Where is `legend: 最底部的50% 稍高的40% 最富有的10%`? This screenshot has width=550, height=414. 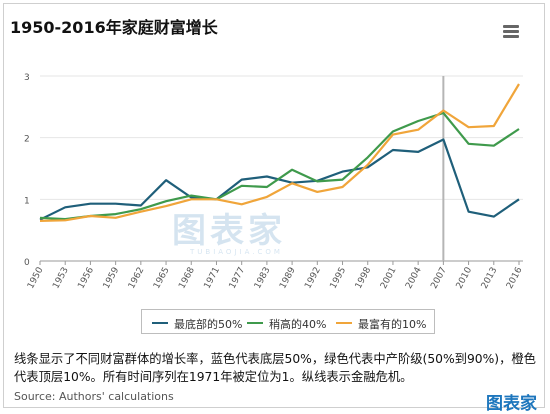
legend: 最底部的50% 稍高的40% 最富有的10% is located at coordinates (288, 321).